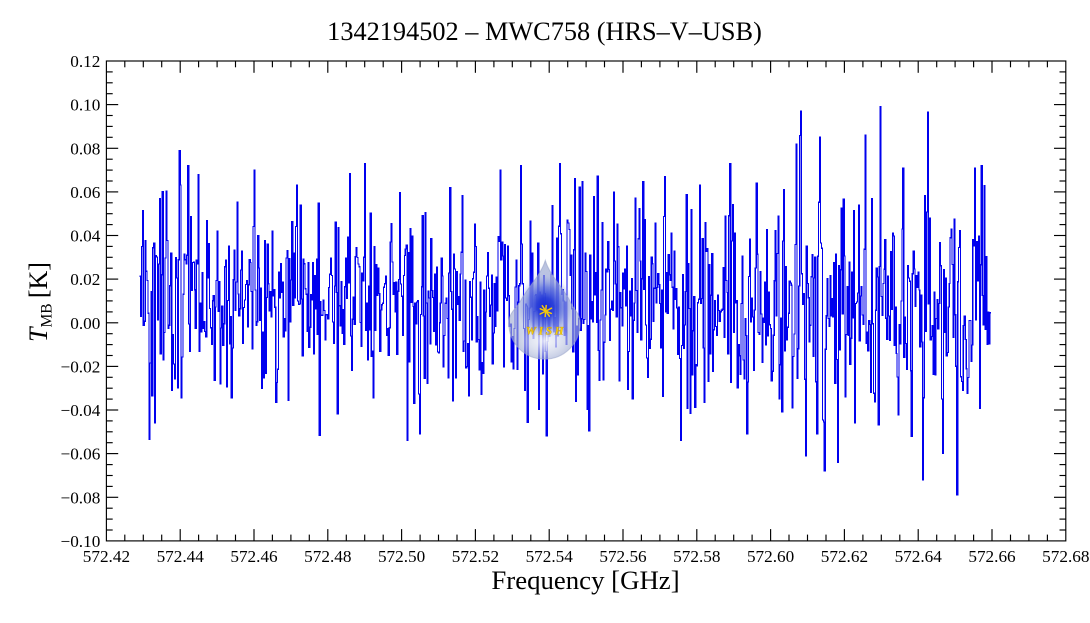 This screenshot has height=623, width=1090. I want to click on svg-text: Frequency [GHz], so click(585, 580).